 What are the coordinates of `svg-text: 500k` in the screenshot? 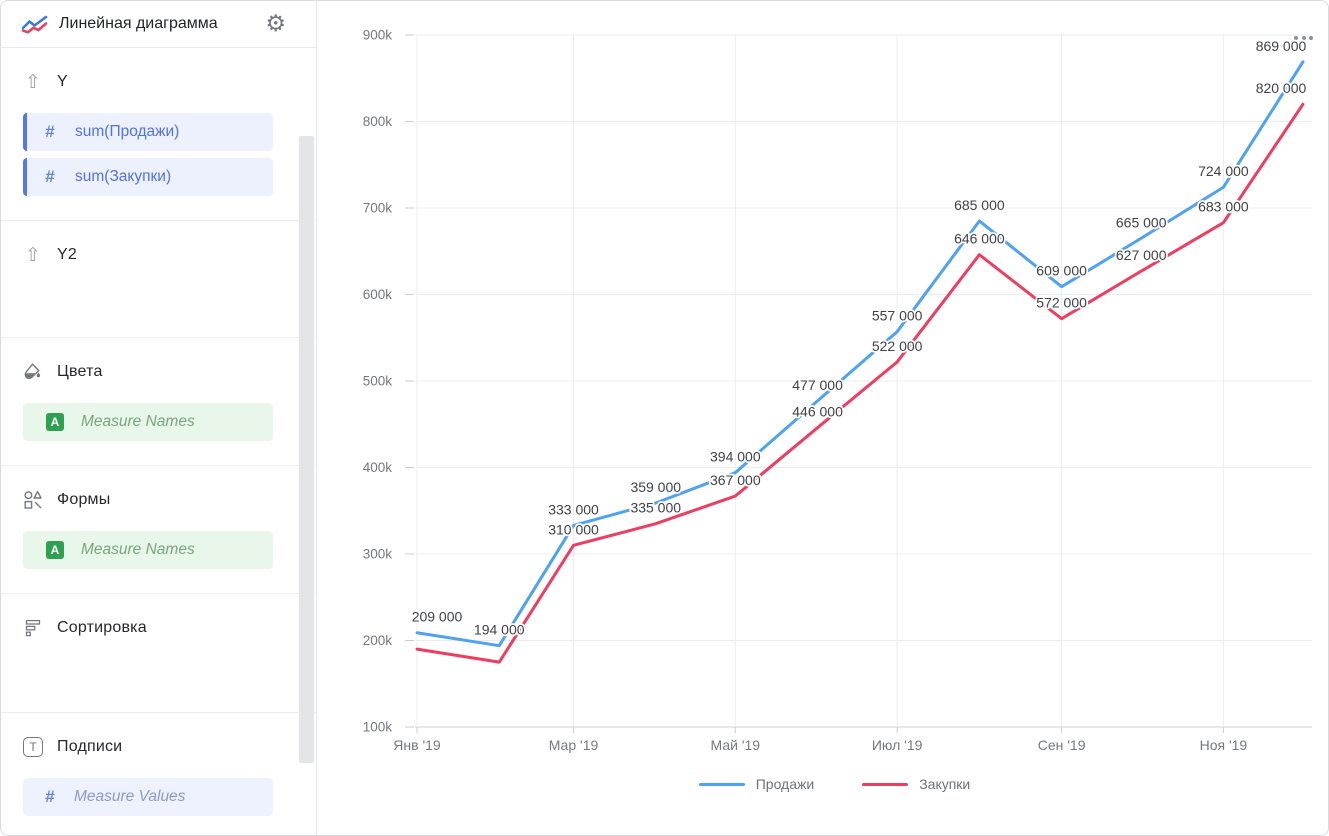 It's located at (378, 381).